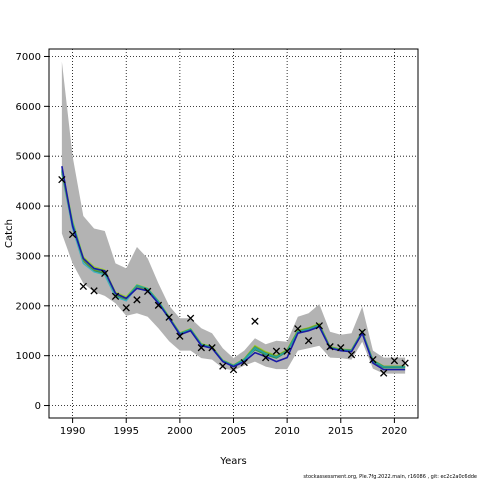  What do you see at coordinates (28, 107) in the screenshot?
I see `y-tick-label: 6000` at bounding box center [28, 107].